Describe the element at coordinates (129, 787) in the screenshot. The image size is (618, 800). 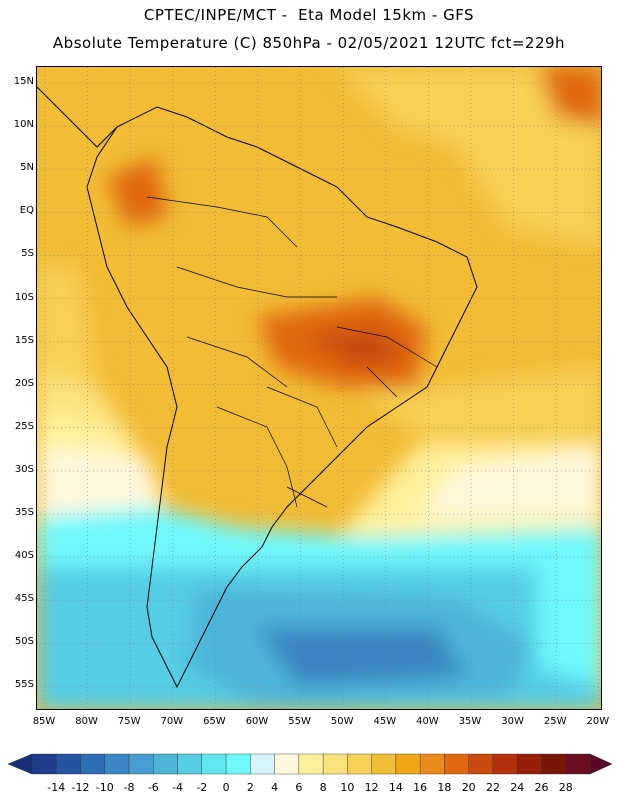
I see `colorbar-label: -8` at that location.